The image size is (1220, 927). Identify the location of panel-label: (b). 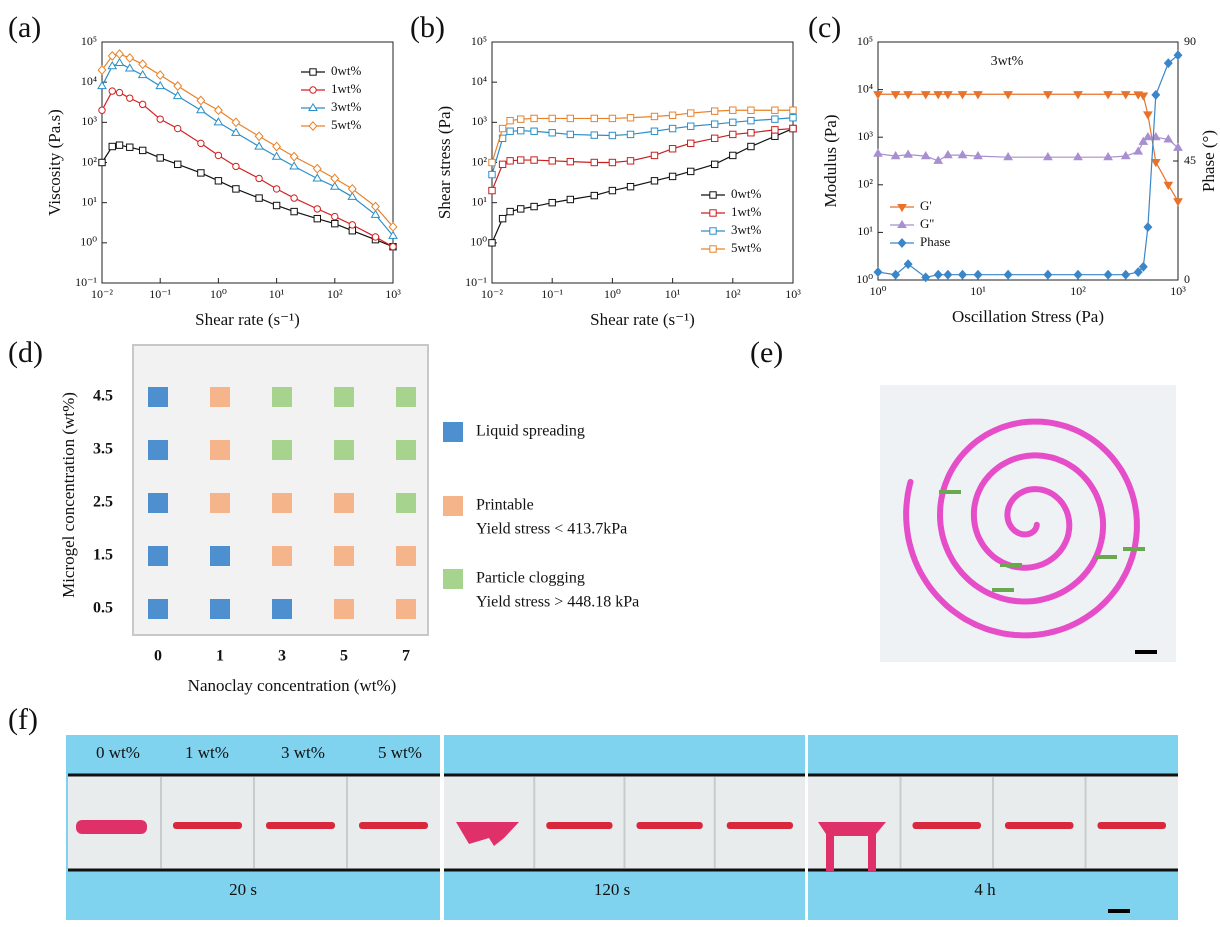
(427, 27).